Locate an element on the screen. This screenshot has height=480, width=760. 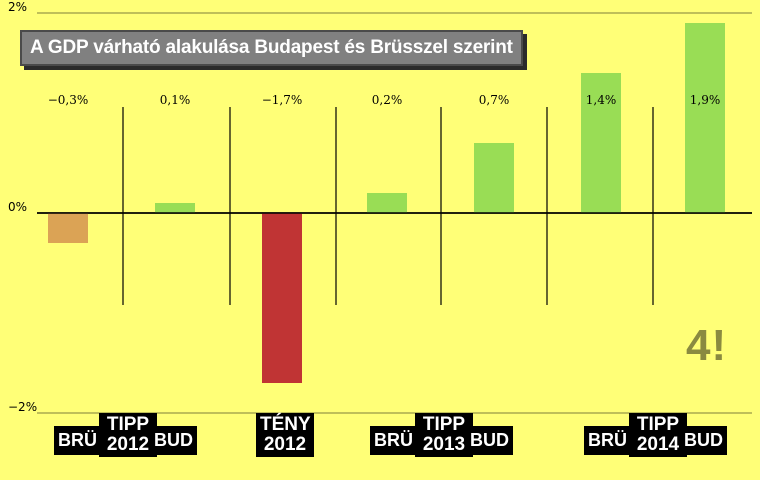
label-bru-2014: BRÜ is located at coordinates (607, 440).